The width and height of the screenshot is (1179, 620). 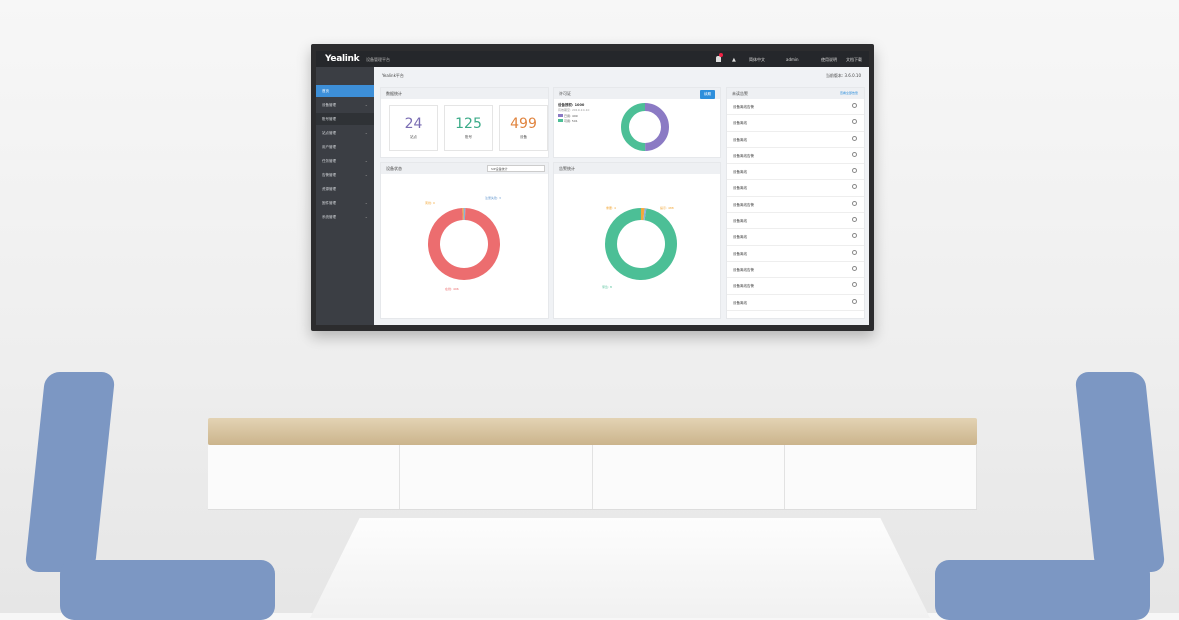 I want to click on stat-card: 24 站点, so click(x=413, y=128).